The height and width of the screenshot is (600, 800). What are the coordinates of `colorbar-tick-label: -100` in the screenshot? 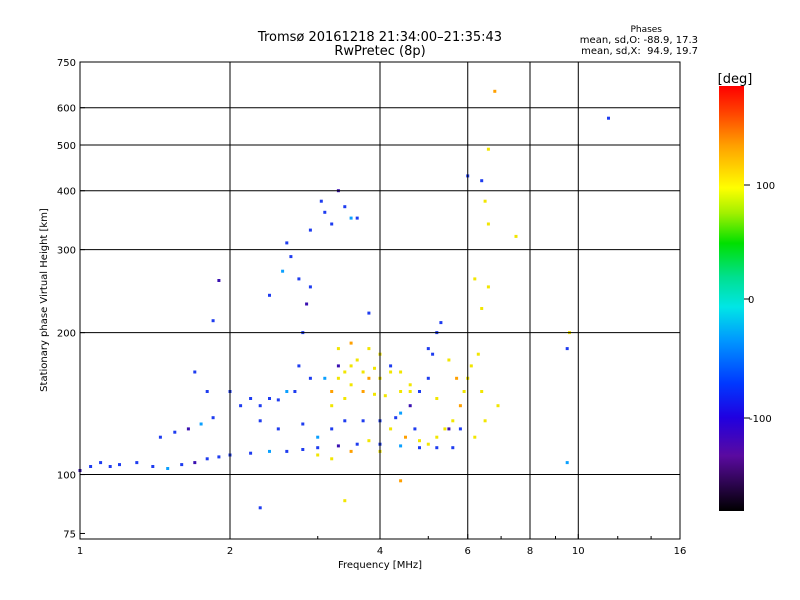 It's located at (760, 419).